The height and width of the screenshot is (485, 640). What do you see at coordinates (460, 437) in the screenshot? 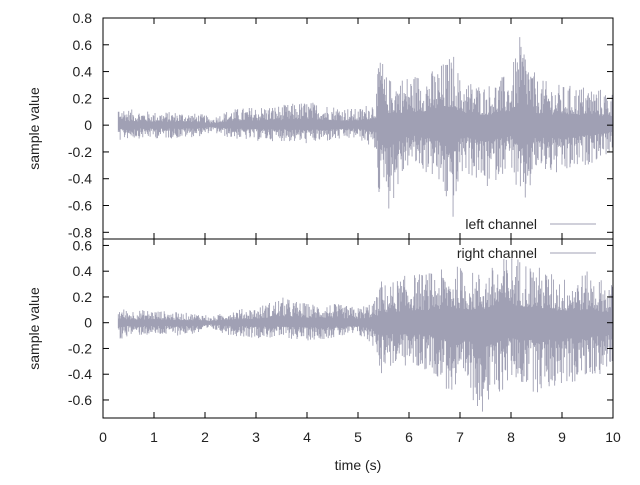
I see `x-tick-label: 7` at bounding box center [460, 437].